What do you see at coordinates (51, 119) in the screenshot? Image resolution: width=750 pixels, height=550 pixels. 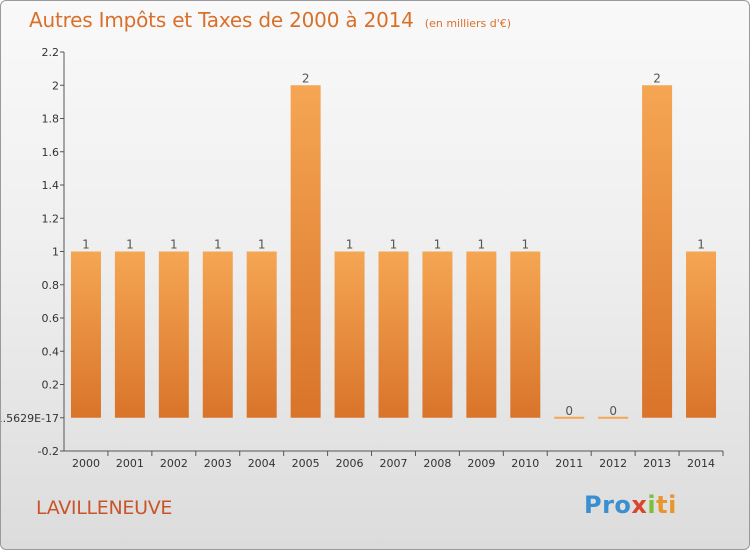 I see `y-tick-label: 1.8` at bounding box center [51, 119].